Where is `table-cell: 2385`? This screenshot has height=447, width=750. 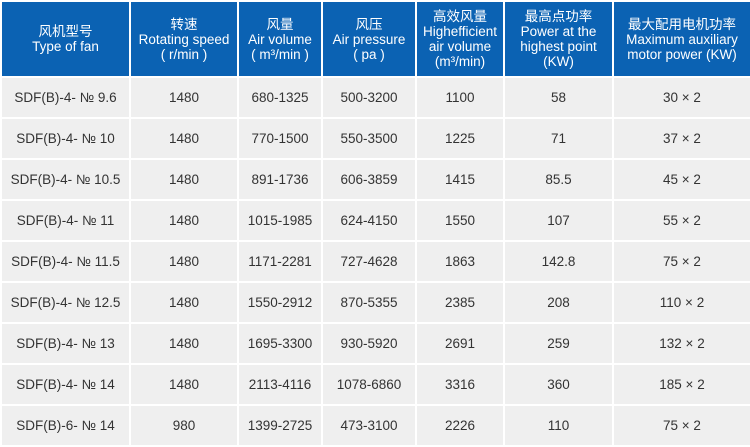
table-cell: 2385 is located at coordinates (460, 302).